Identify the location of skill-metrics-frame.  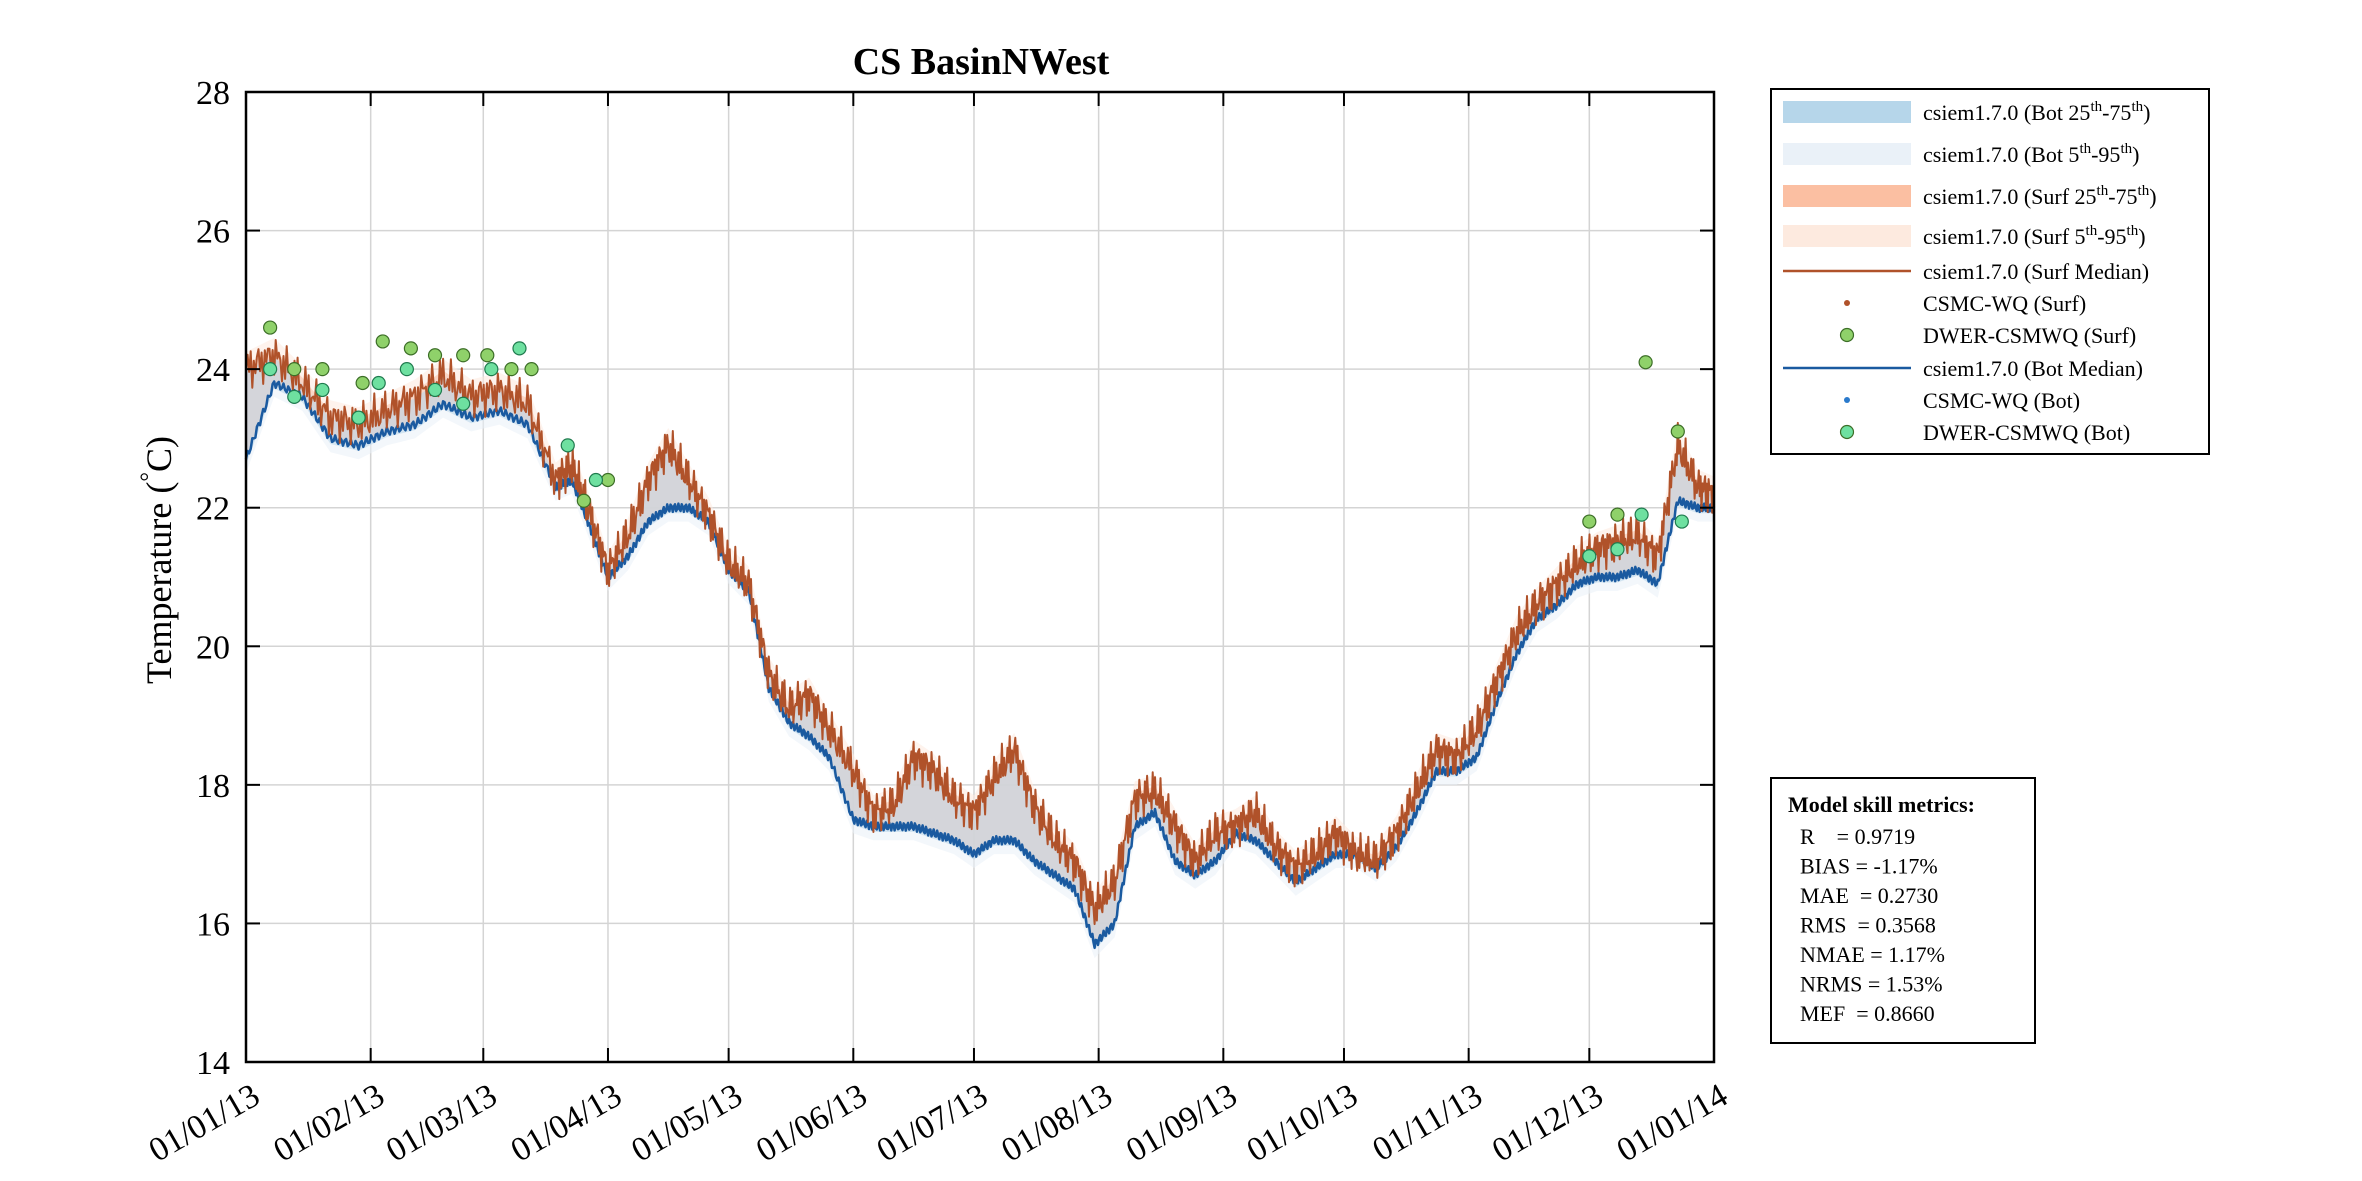
(1903, 910).